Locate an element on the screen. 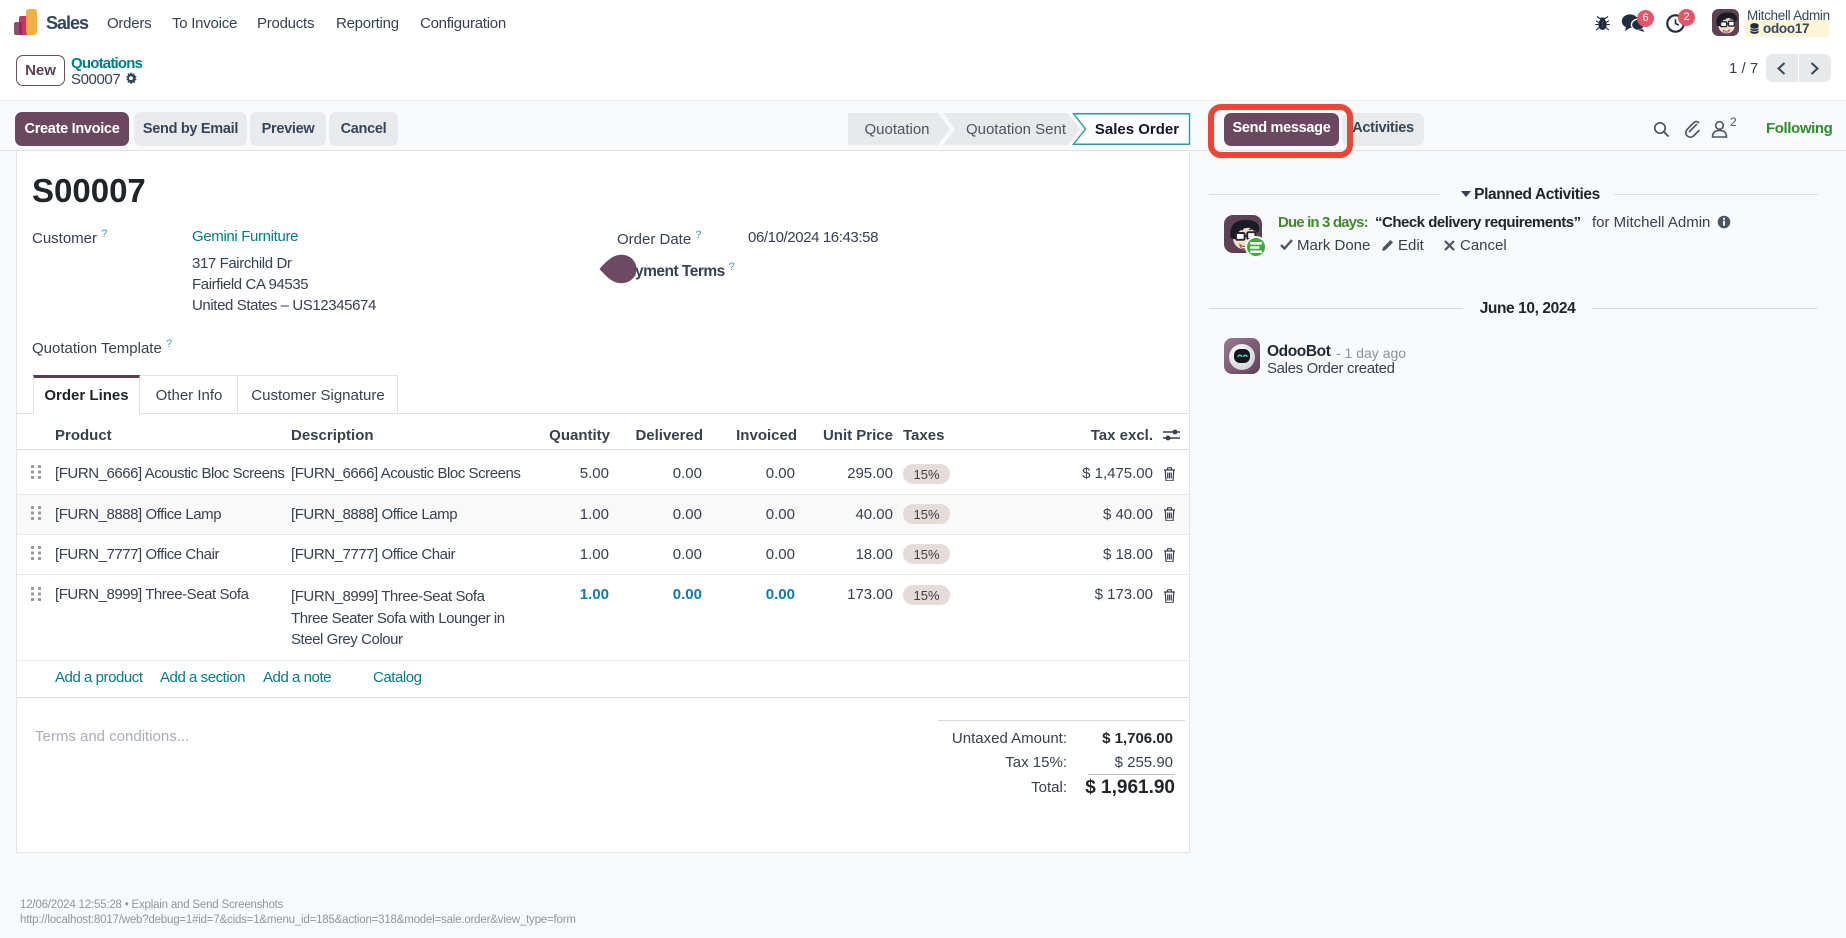 Image resolution: width=1846 pixels, height=938 pixels. svg-text: Sales Order is located at coordinates (1137, 129).